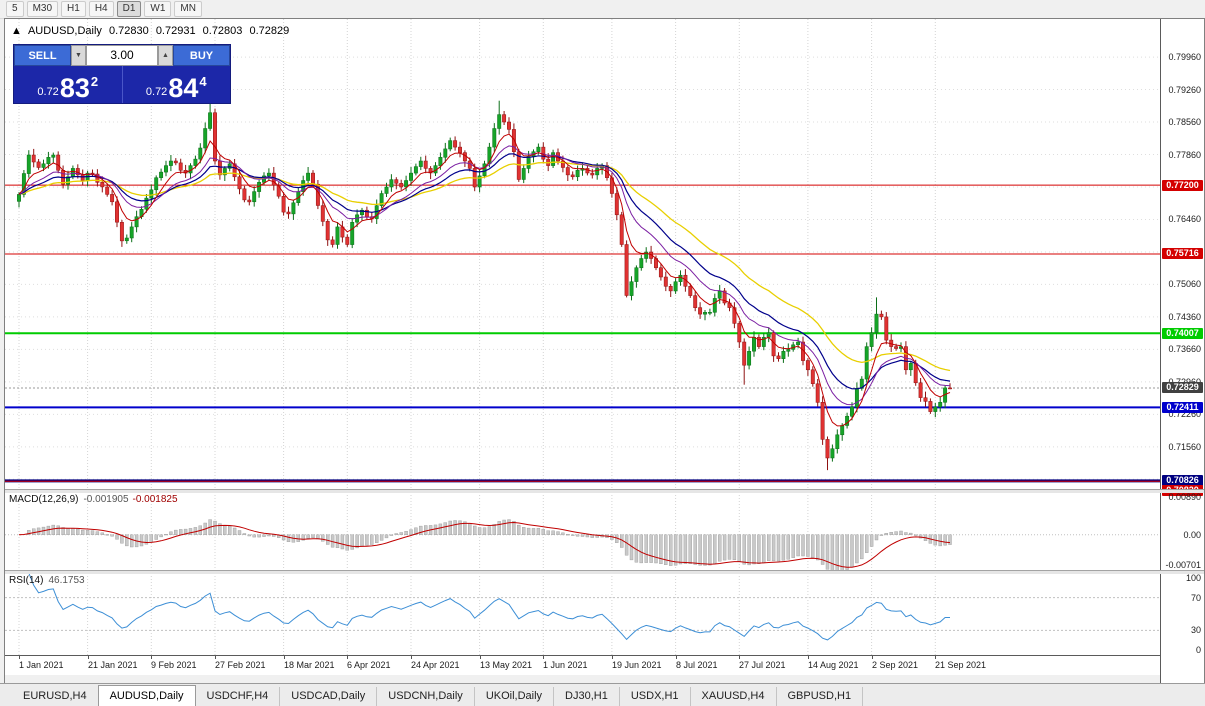 This screenshot has width=1205, height=706. I want to click on period-button-mn: MN, so click(188, 9).